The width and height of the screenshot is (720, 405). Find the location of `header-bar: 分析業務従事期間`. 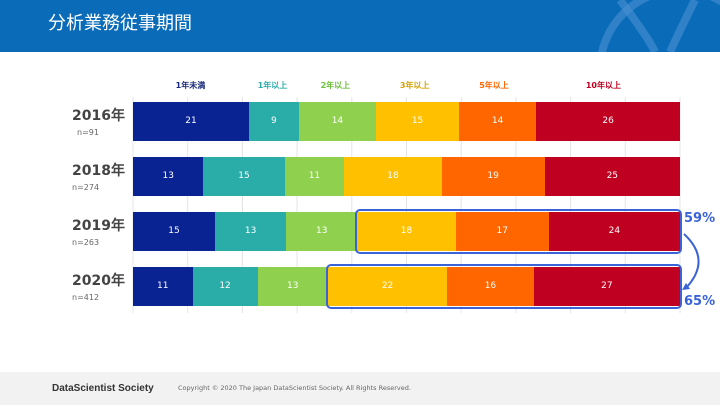

header-bar: 分析業務従事期間 is located at coordinates (360, 26).